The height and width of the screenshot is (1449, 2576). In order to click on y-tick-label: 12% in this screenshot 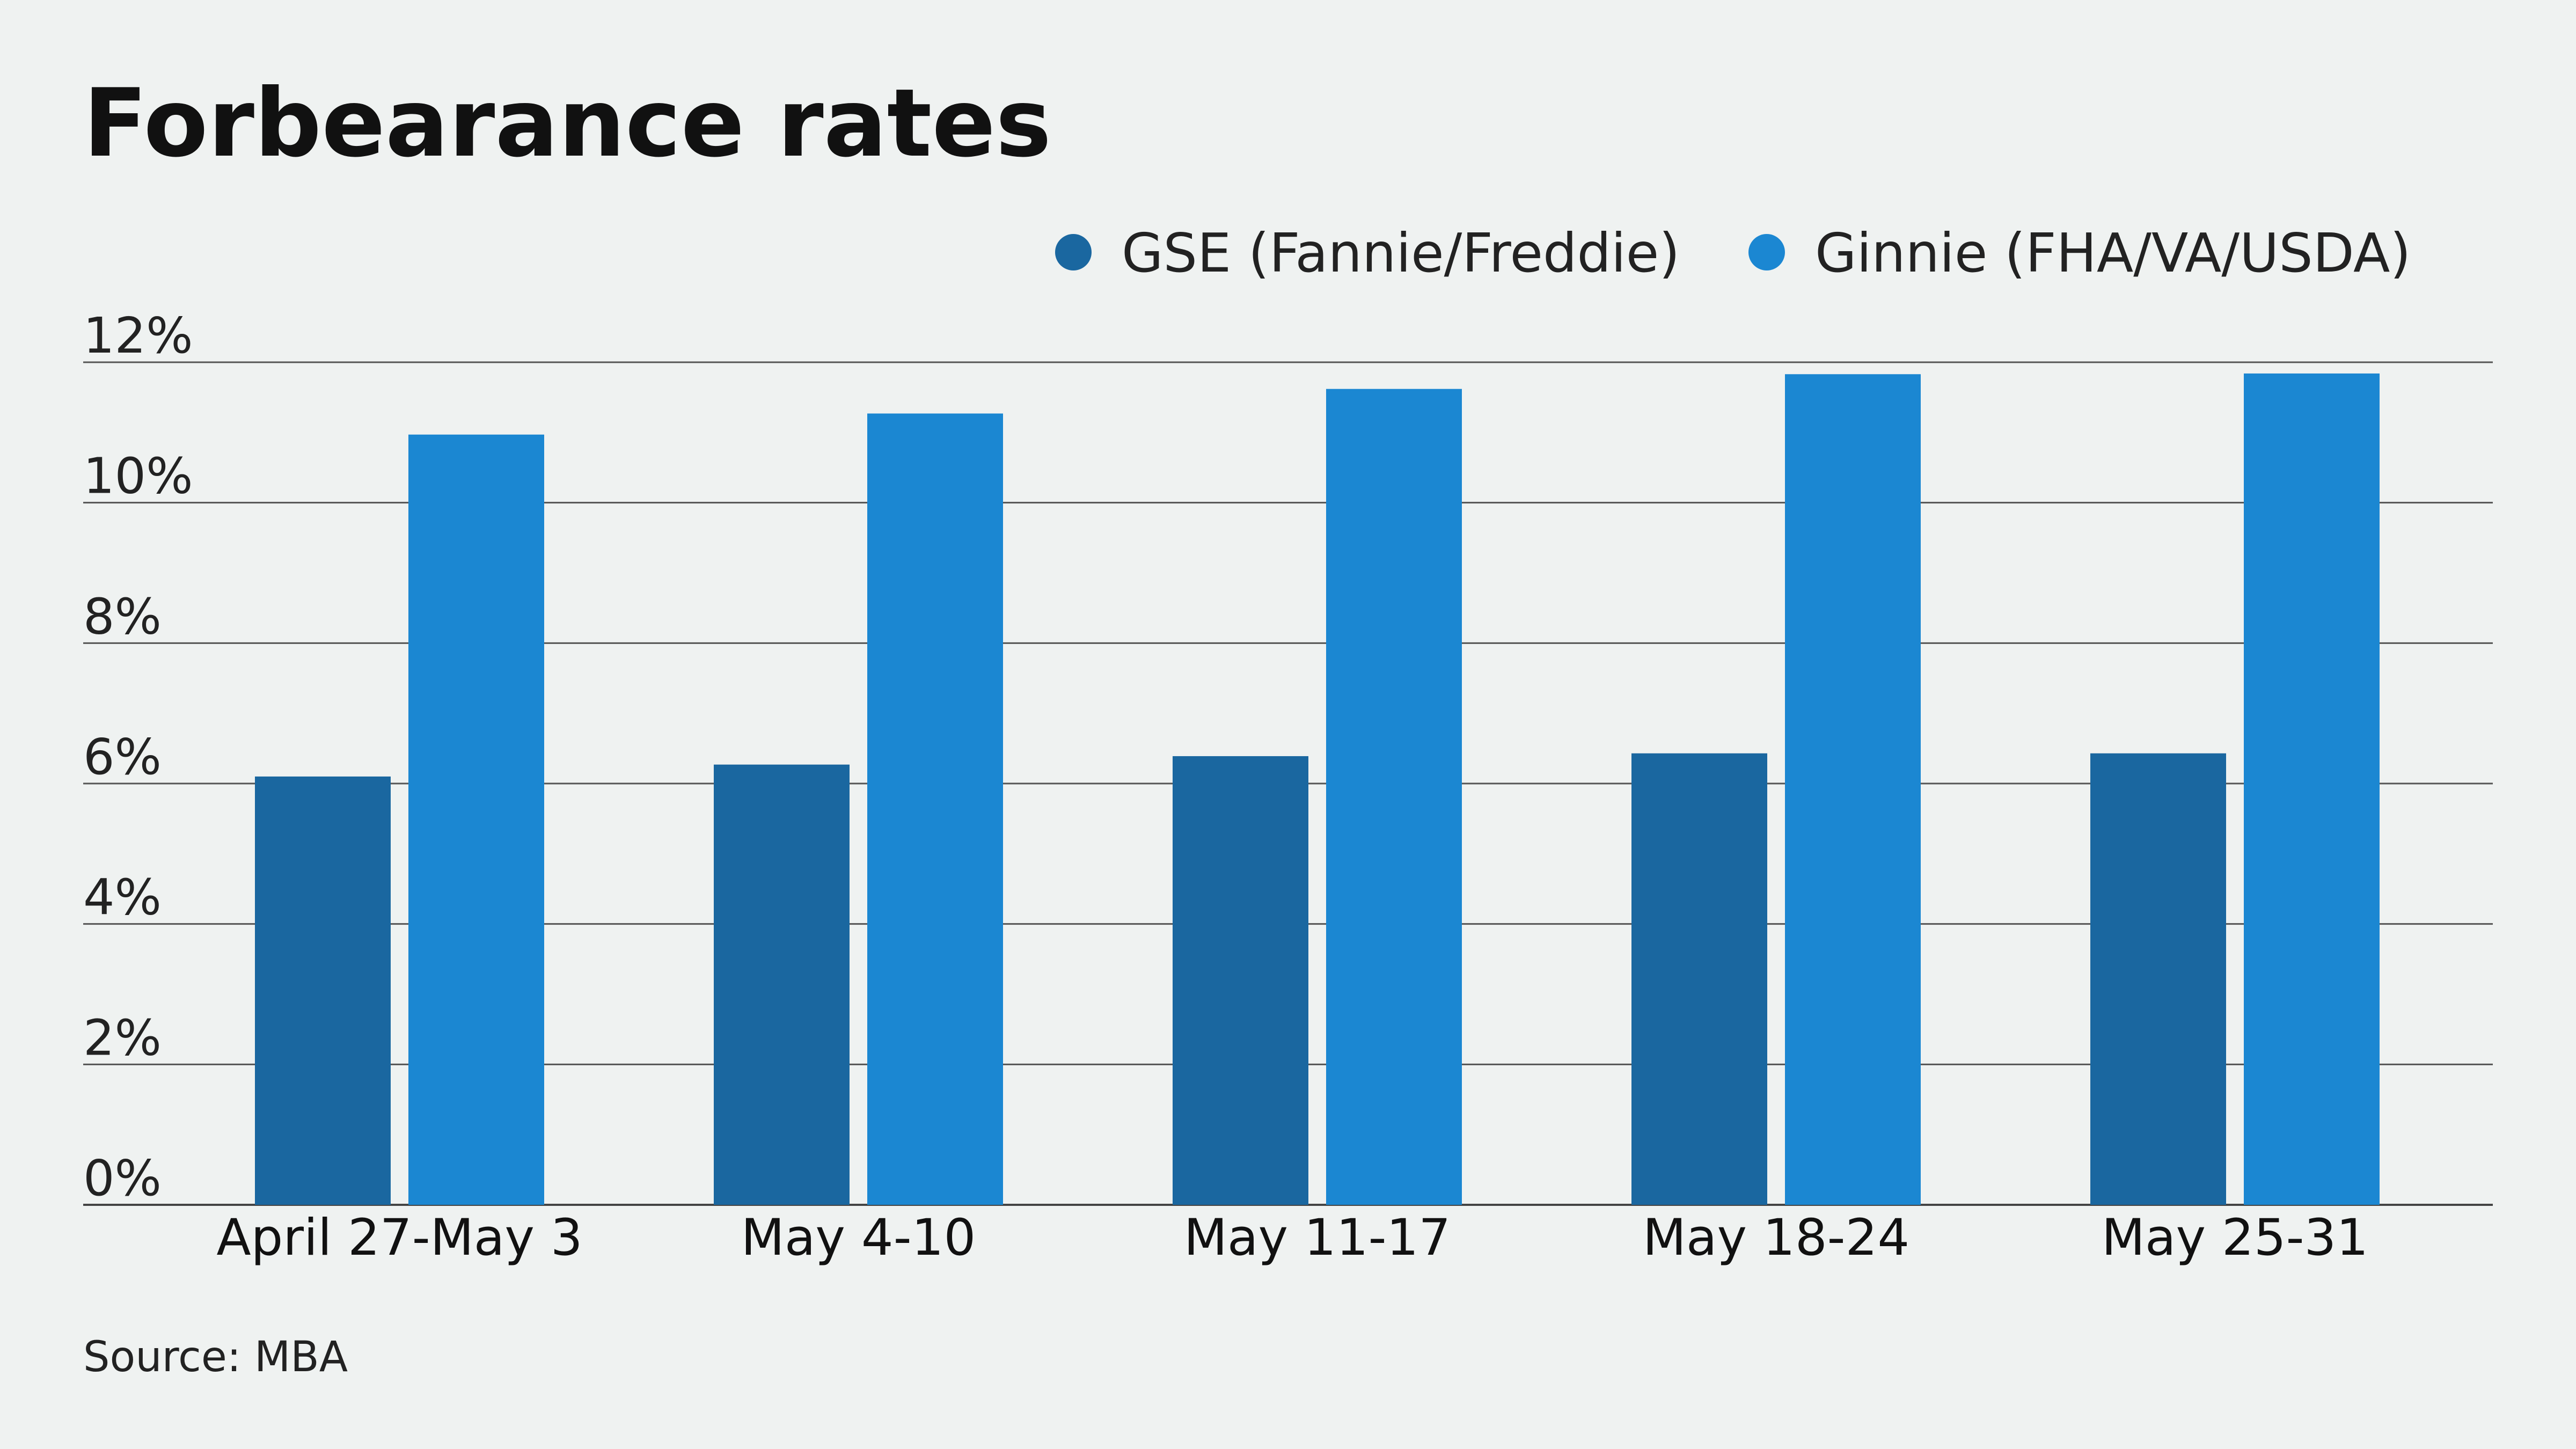, I will do `click(138, 335)`.